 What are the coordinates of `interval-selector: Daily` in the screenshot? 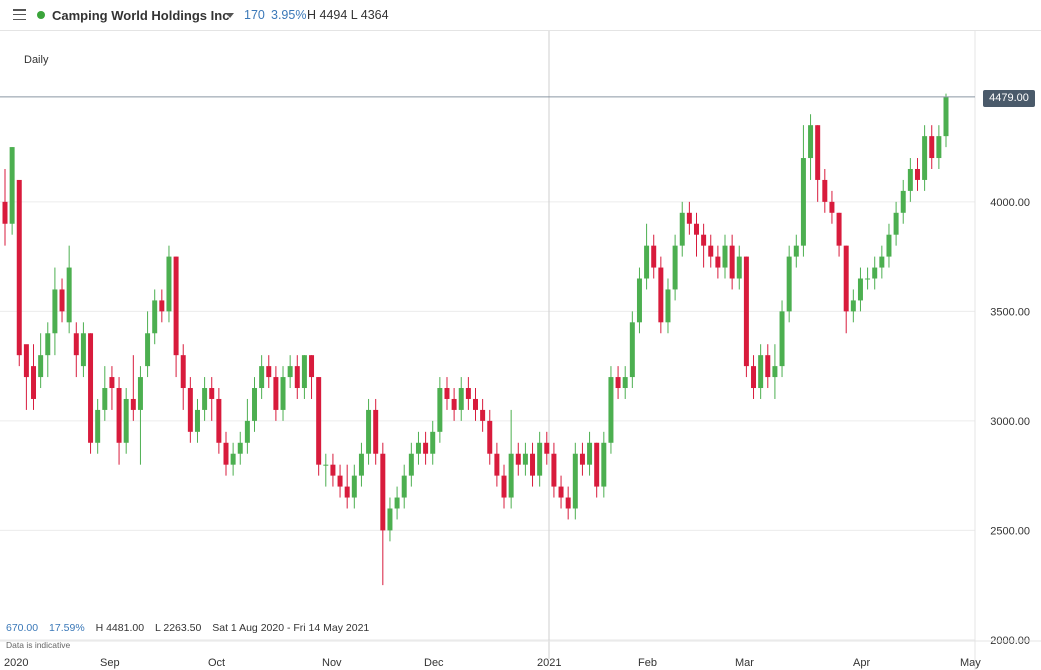 It's located at (36, 60).